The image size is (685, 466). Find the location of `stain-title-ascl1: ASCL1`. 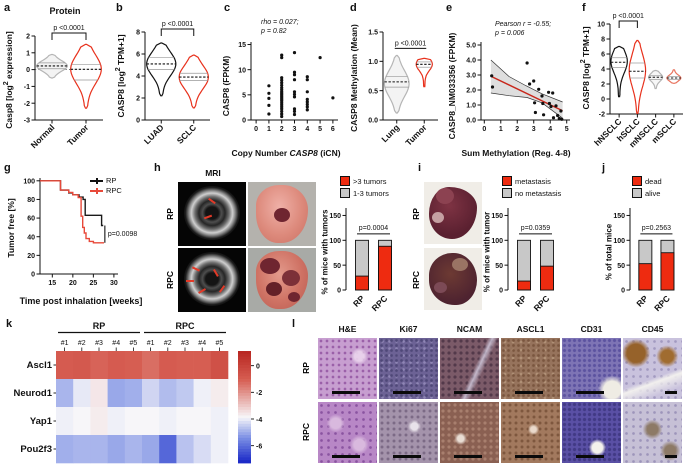

stain-title-ascl1: ASCL1 is located at coordinates (530, 329).